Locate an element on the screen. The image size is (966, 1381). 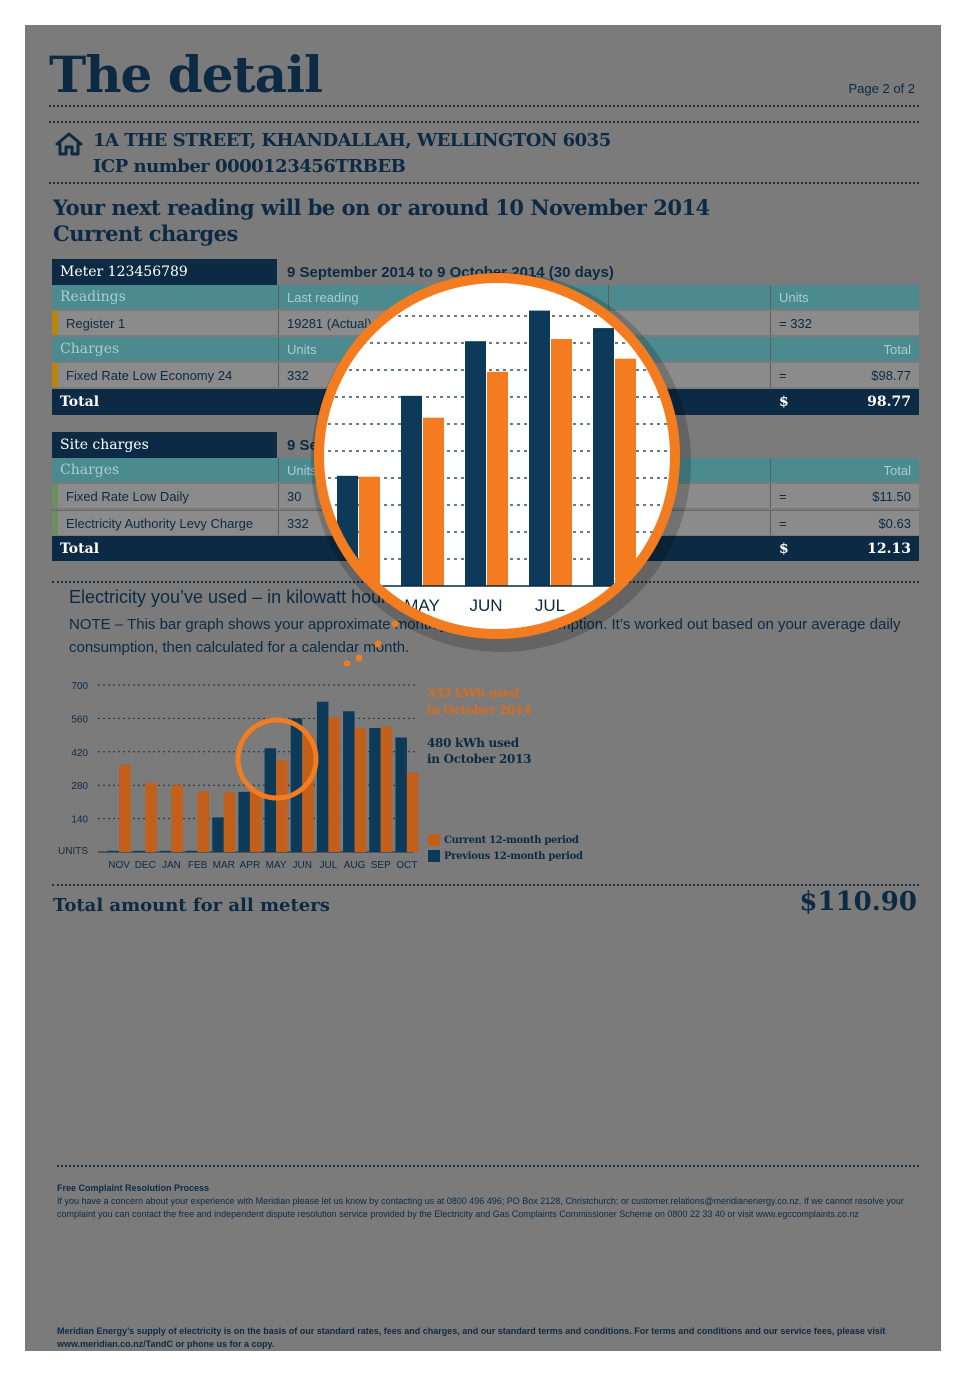
meter-total-value: 98.77 is located at coordinates (865, 402).